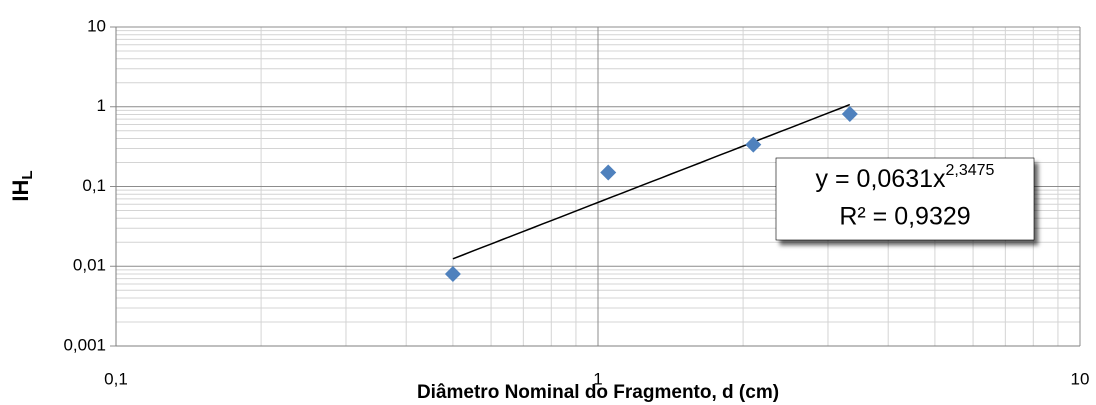 The height and width of the screenshot is (405, 1096). I want to click on y-axis-label: IHL, so click(22, 185).